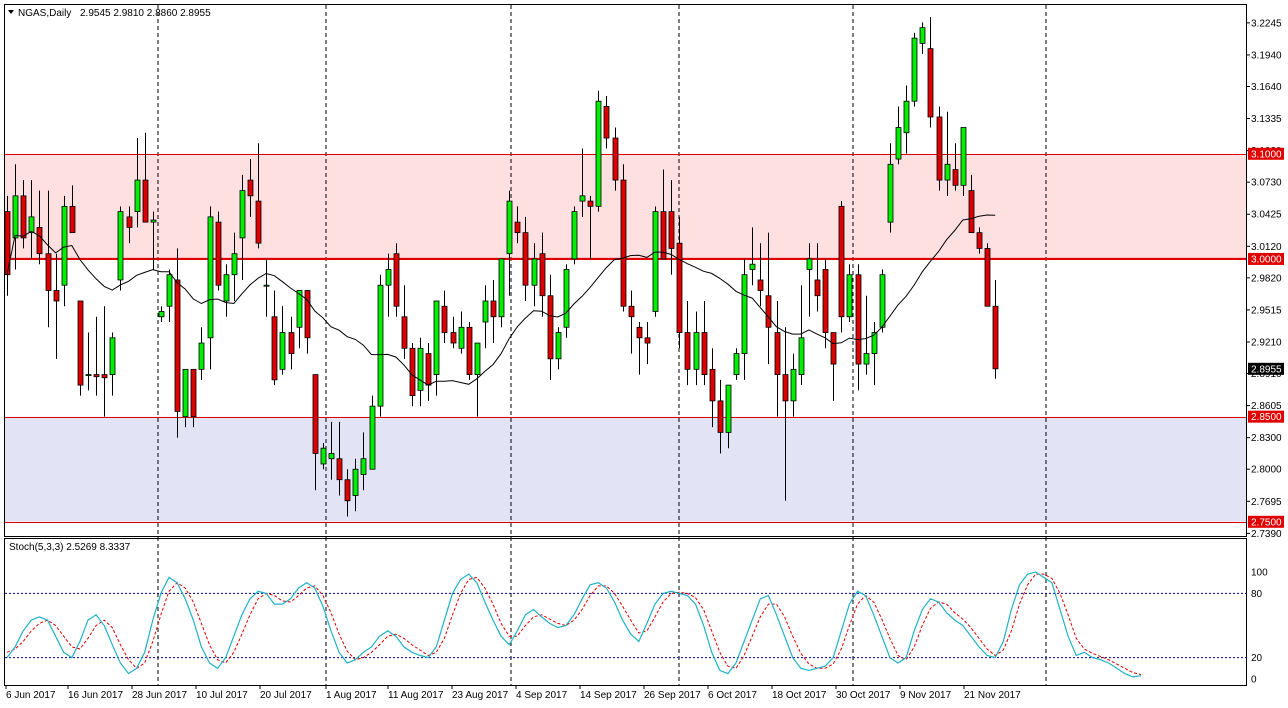 This screenshot has height=708, width=1288. Describe the element at coordinates (1266, 310) in the screenshot. I see `price-tick-label: 2.9515` at that location.